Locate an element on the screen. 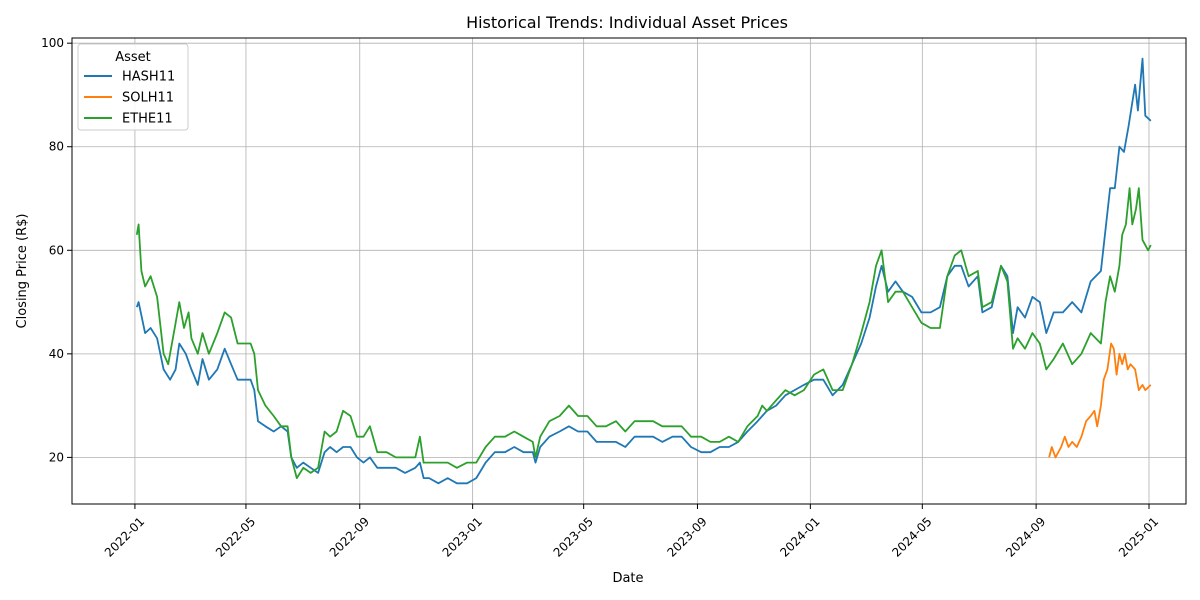 The image size is (1200, 600). y-tick-label: 60 is located at coordinates (56, 250).